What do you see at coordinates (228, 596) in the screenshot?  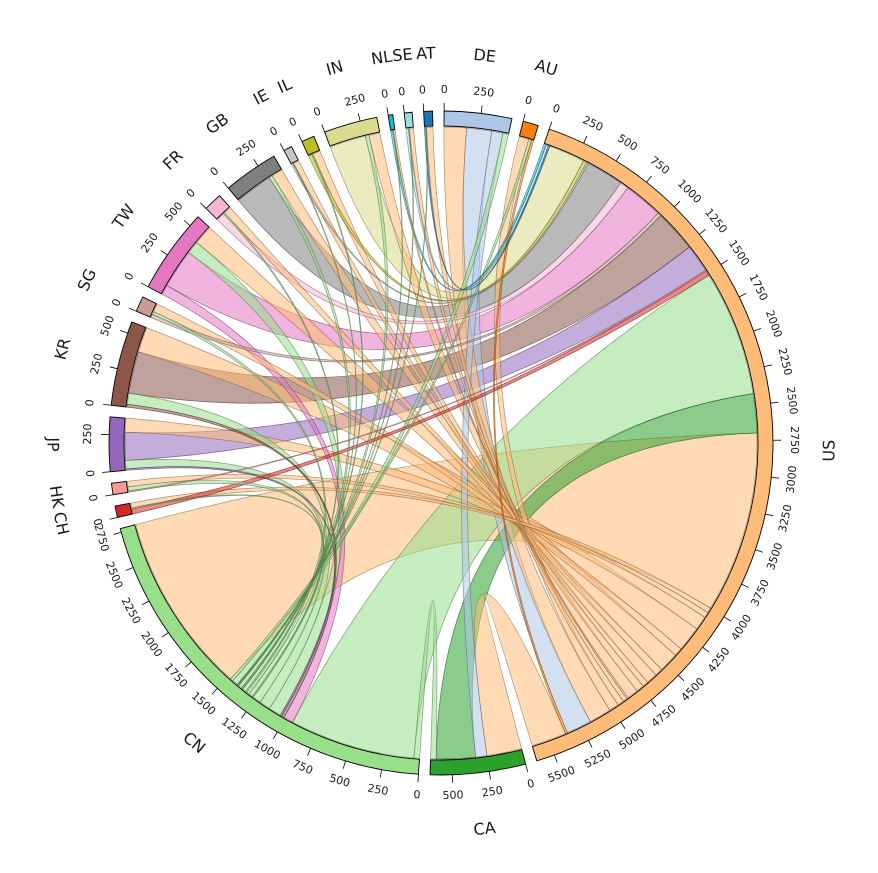 I see `ribbon-CN-CH` at bounding box center [228, 596].